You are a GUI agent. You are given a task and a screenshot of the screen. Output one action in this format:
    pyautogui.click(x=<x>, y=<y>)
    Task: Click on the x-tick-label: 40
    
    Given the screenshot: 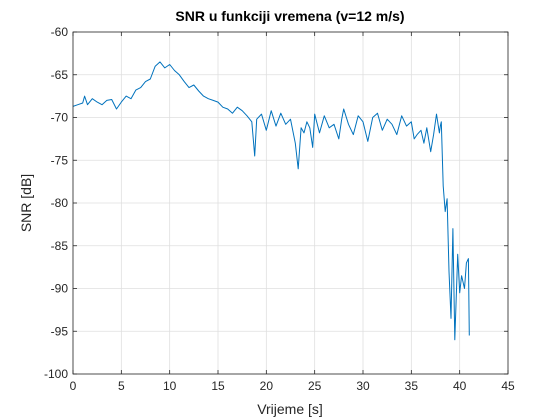 What is the action you would take?
    pyautogui.click(x=460, y=386)
    